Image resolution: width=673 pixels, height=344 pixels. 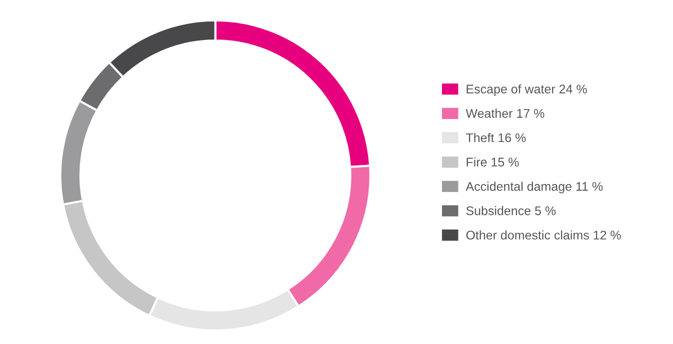 I want to click on legend-label: Escape of water 24 %, so click(x=526, y=90).